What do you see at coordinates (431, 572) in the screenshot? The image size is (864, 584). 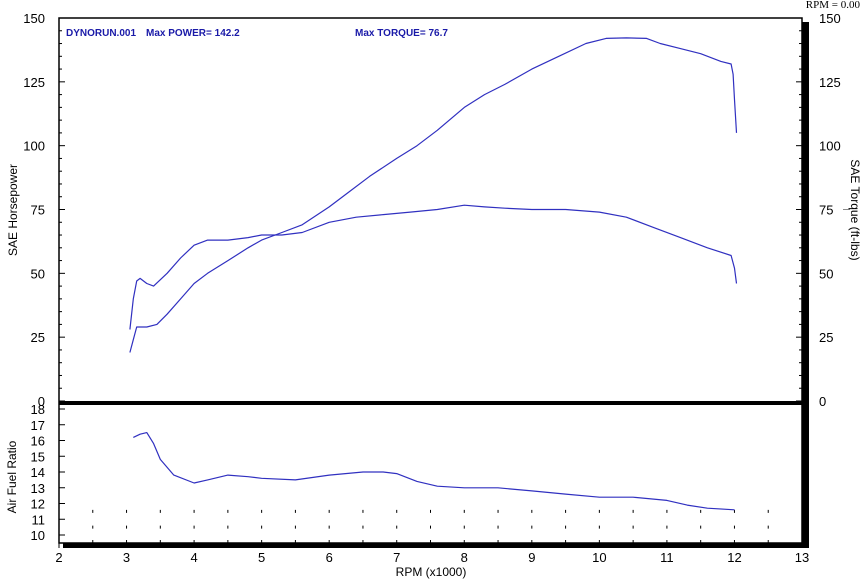 I see `x-axis-title: RPM (x1000)` at bounding box center [431, 572].